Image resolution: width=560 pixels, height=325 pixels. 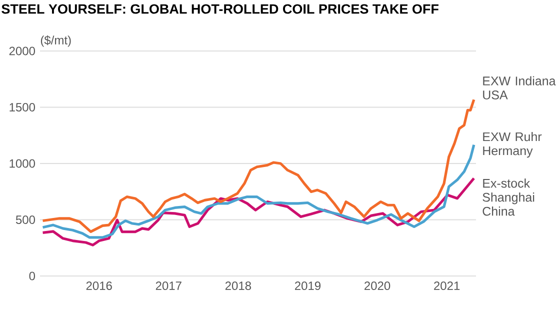 What do you see at coordinates (169, 286) in the screenshot?
I see `x-tick-label: 2017` at bounding box center [169, 286].